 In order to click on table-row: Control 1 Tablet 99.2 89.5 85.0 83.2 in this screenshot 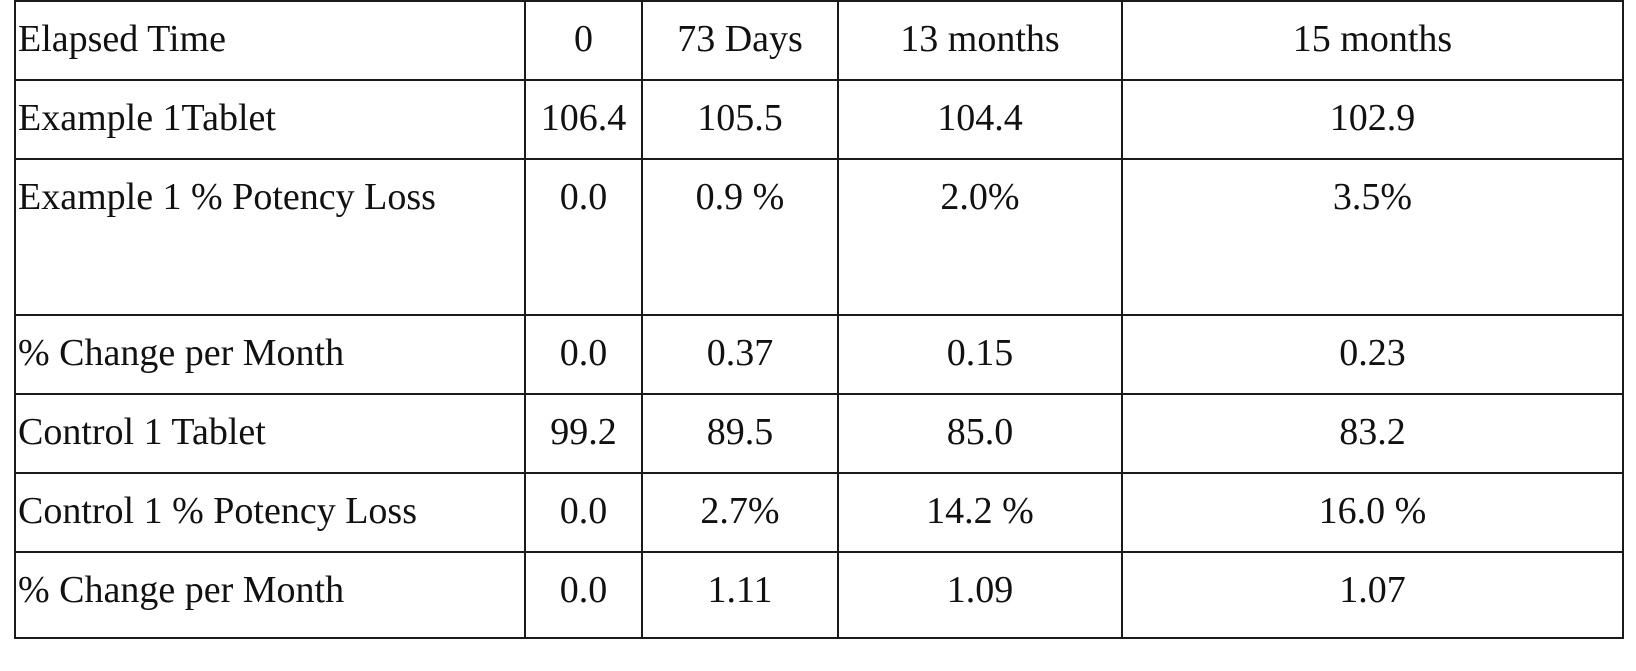, I will do `click(819, 433)`.